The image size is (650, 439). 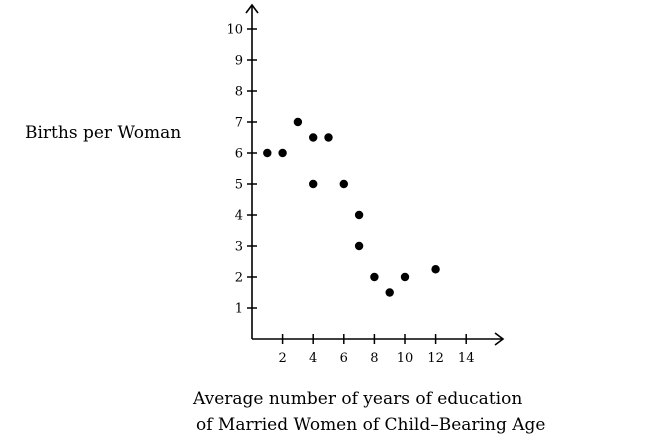 I want to click on y-tick-label-10: 10, so click(x=234, y=30).